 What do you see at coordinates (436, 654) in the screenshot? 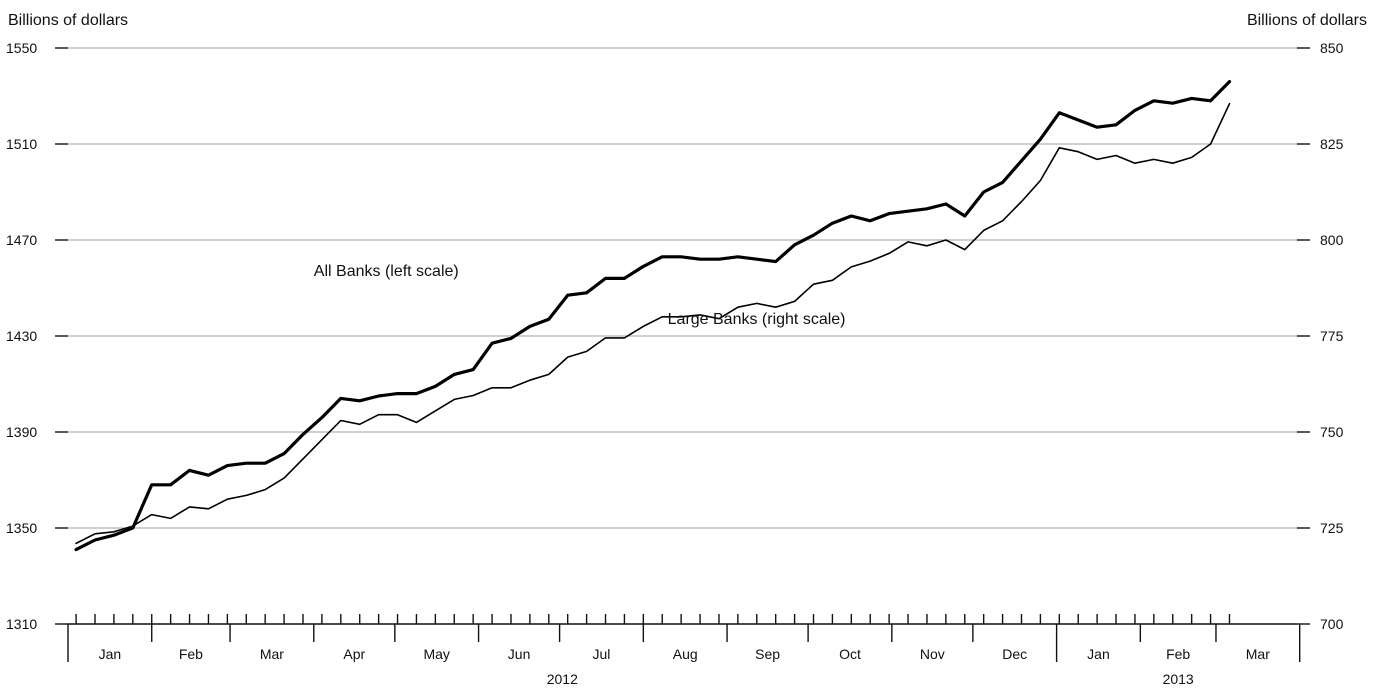
I see `month-label: May` at bounding box center [436, 654].